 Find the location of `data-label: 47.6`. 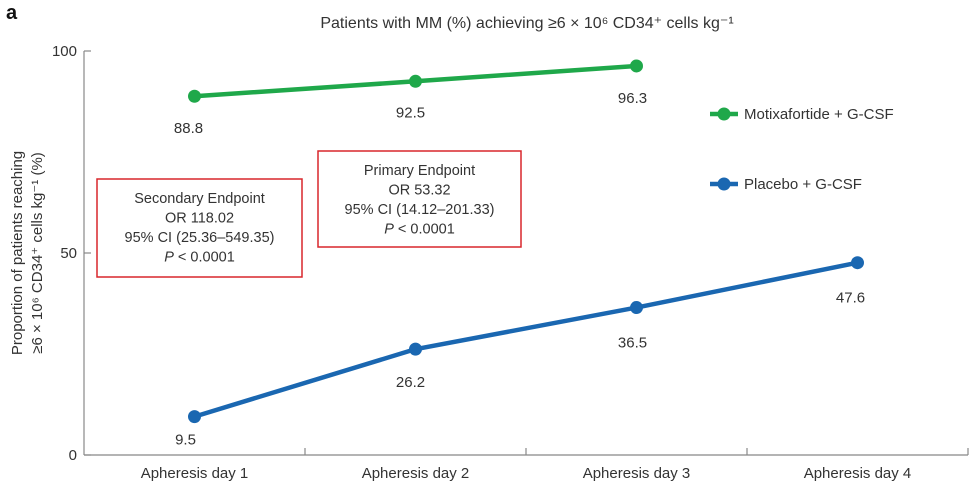

data-label: 47.6 is located at coordinates (850, 298).